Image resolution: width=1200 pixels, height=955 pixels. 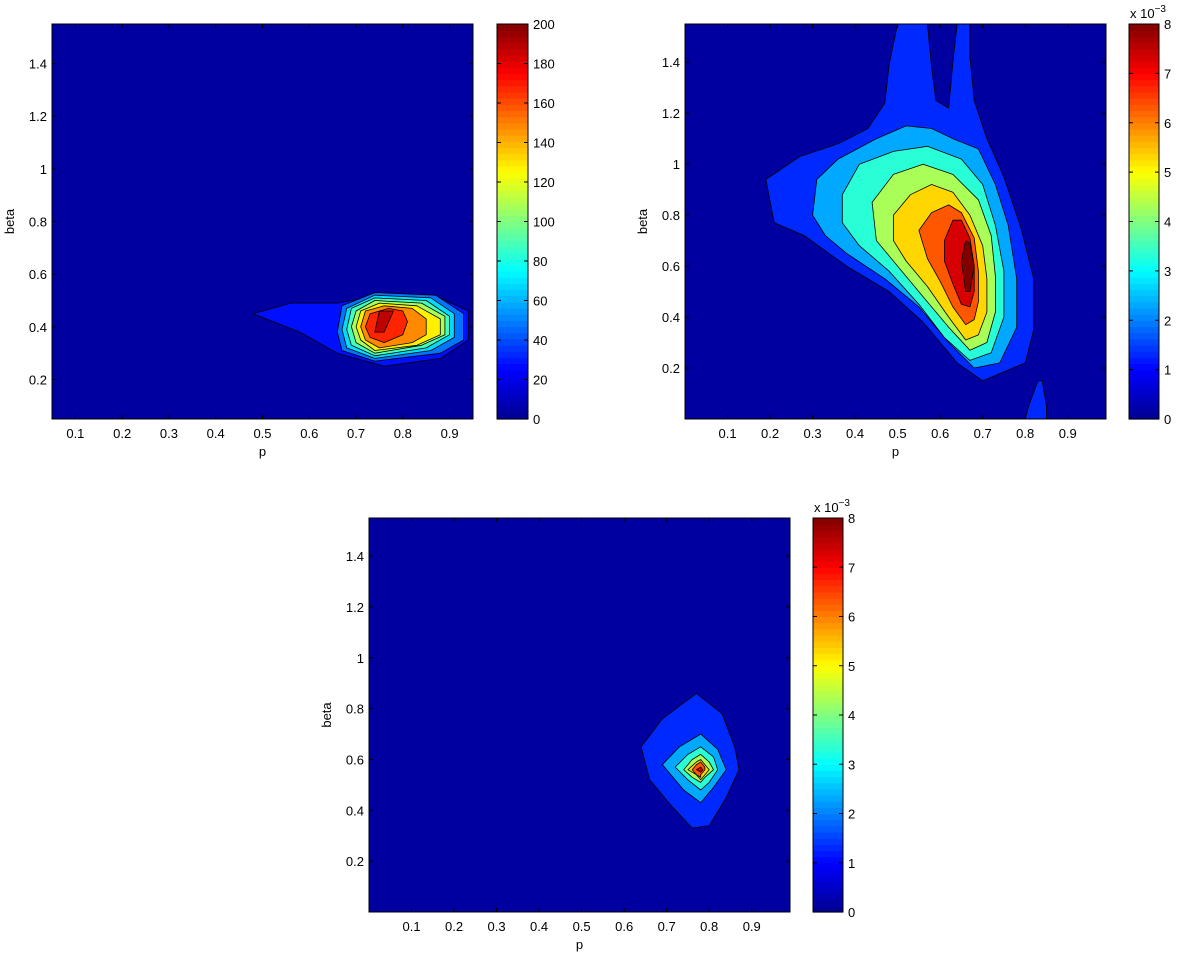 I want to click on colorbar-tick-label: 60, so click(x=540, y=301).